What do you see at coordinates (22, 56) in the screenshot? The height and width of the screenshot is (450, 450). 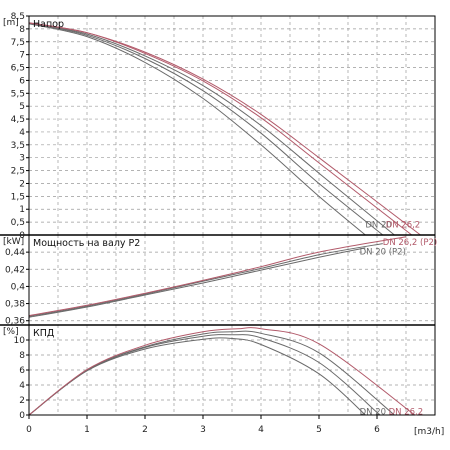 I see `y-tick-label-head-14: 7` at bounding box center [22, 56].